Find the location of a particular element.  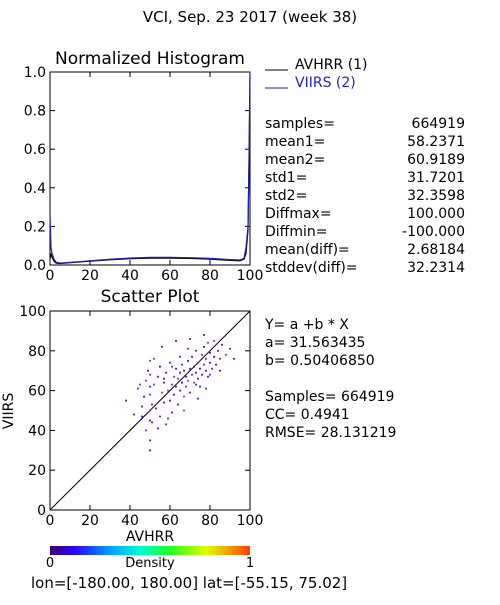

histogram-x-tick-label: 40 is located at coordinates (130, 276).